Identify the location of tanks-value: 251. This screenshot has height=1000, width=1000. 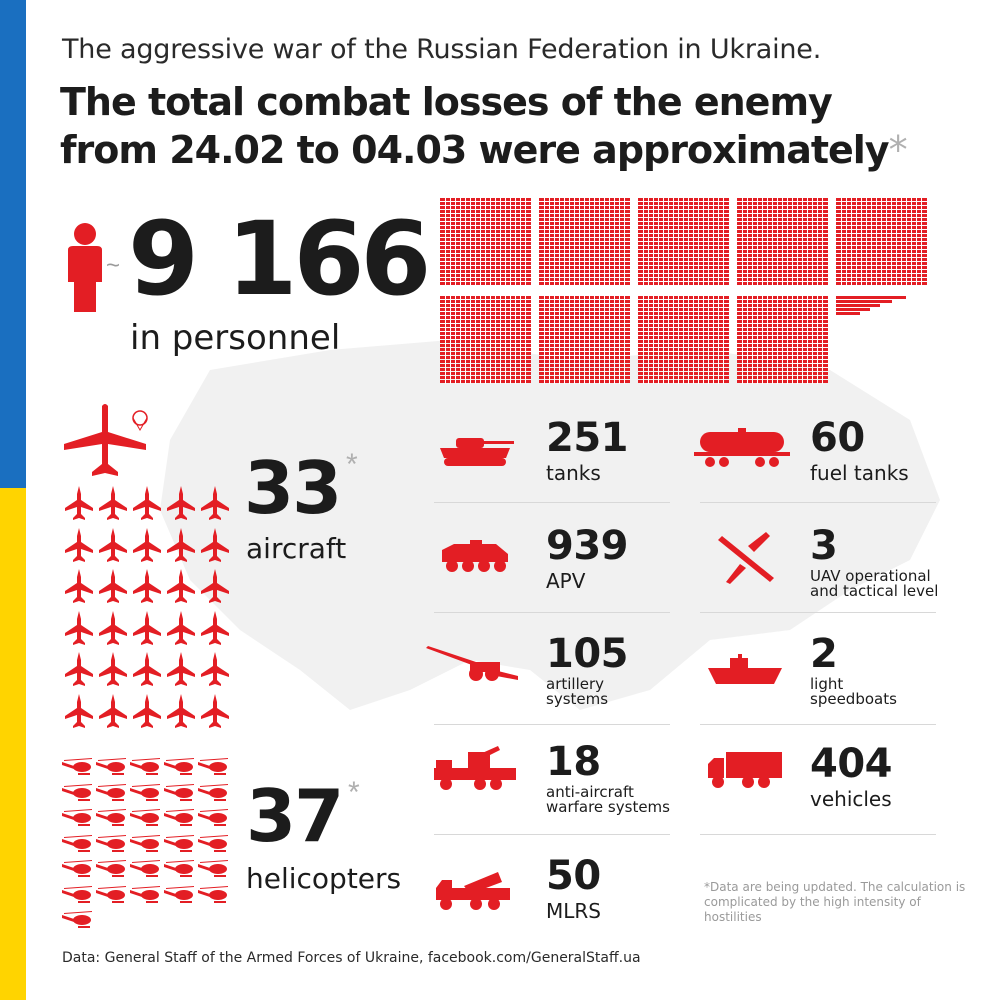
(587, 438).